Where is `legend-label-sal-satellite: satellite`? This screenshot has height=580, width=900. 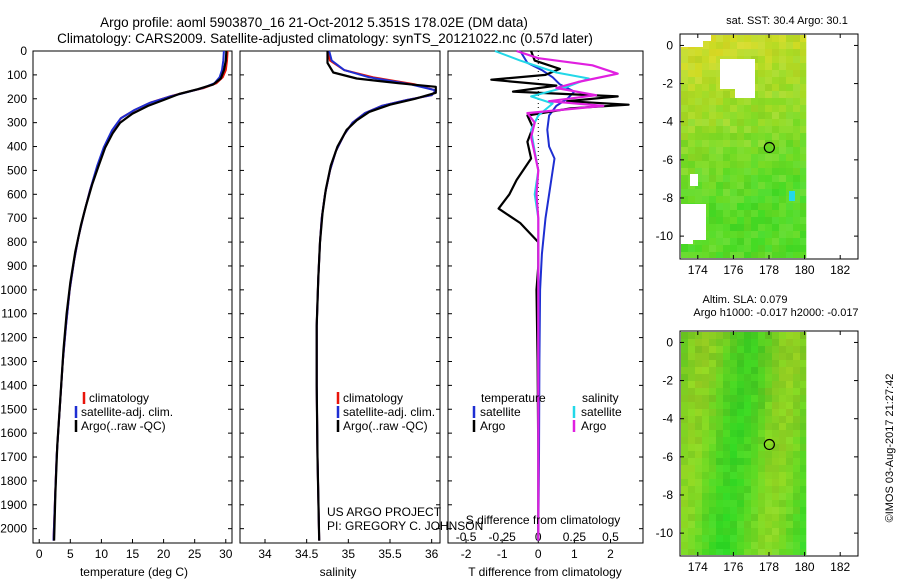
legend-label-sal-satellite: satellite is located at coordinates (601, 412).